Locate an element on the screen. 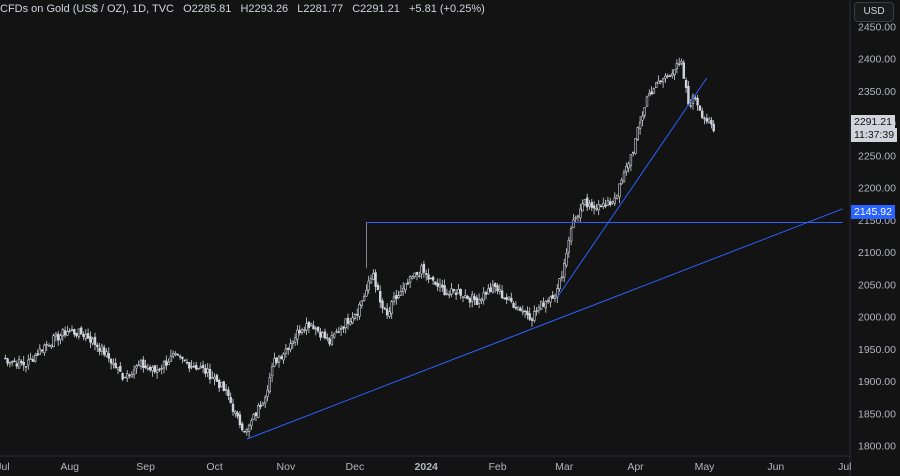  y-tick-label: 2100.00 is located at coordinates (877, 253).